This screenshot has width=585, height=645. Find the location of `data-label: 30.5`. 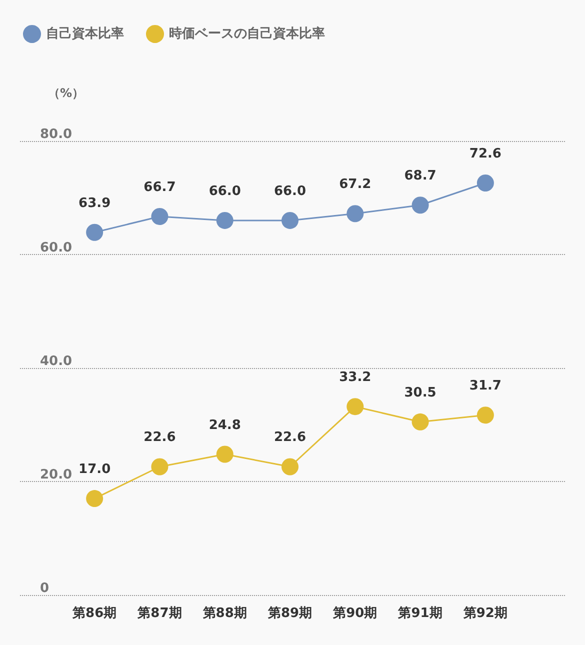

data-label: 30.5 is located at coordinates (420, 392).